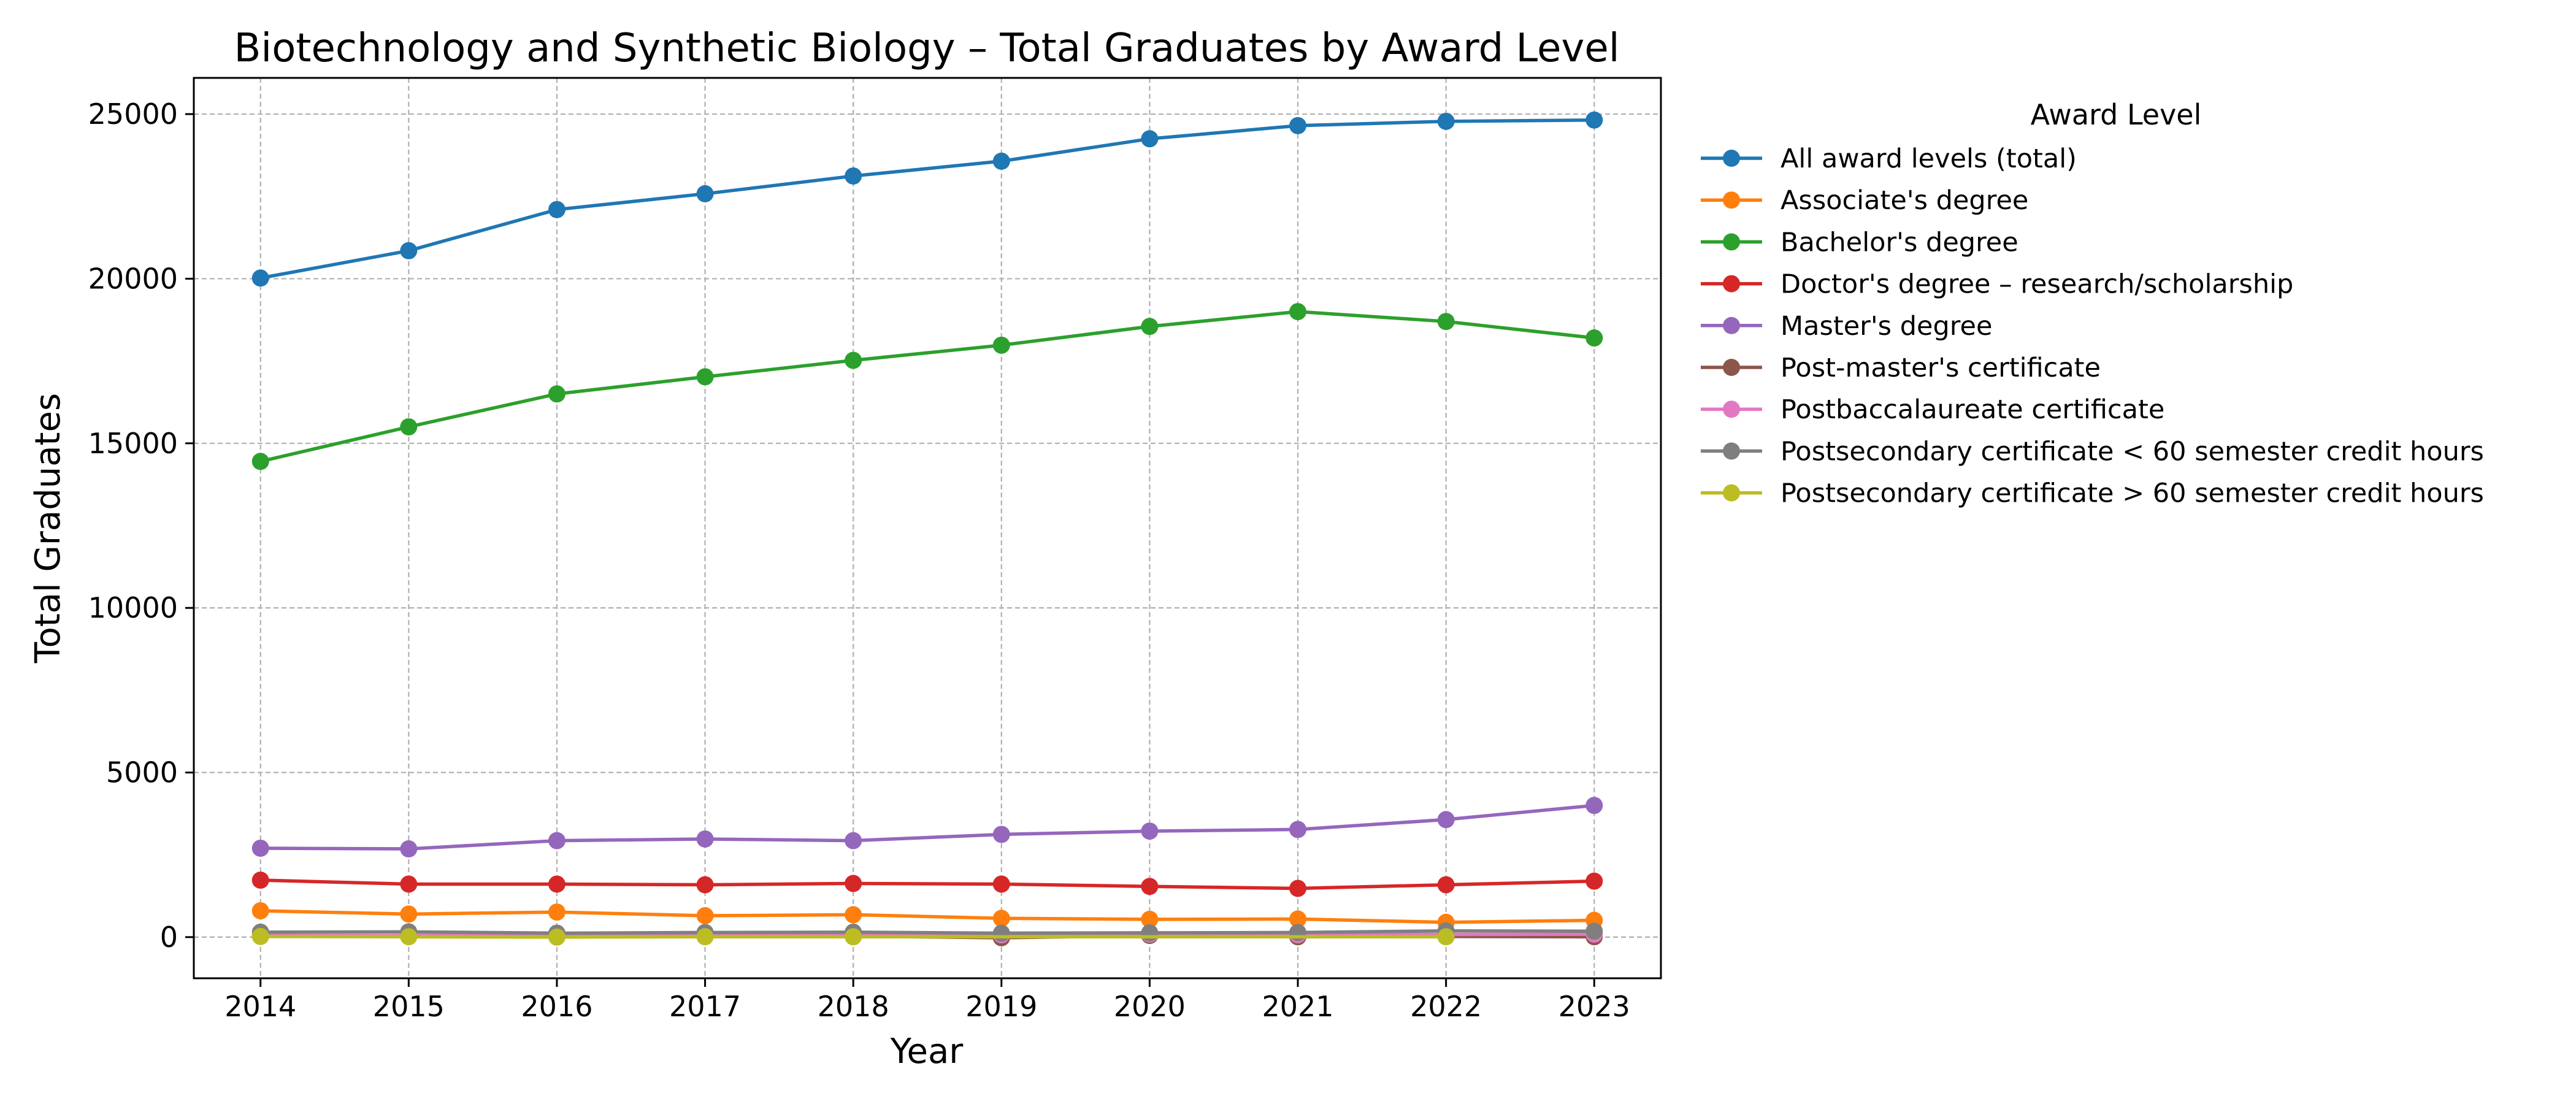 This screenshot has height=1104, width=2576. What do you see at coordinates (1904, 200) in the screenshot?
I see `legend-label: Associate's degree` at bounding box center [1904, 200].